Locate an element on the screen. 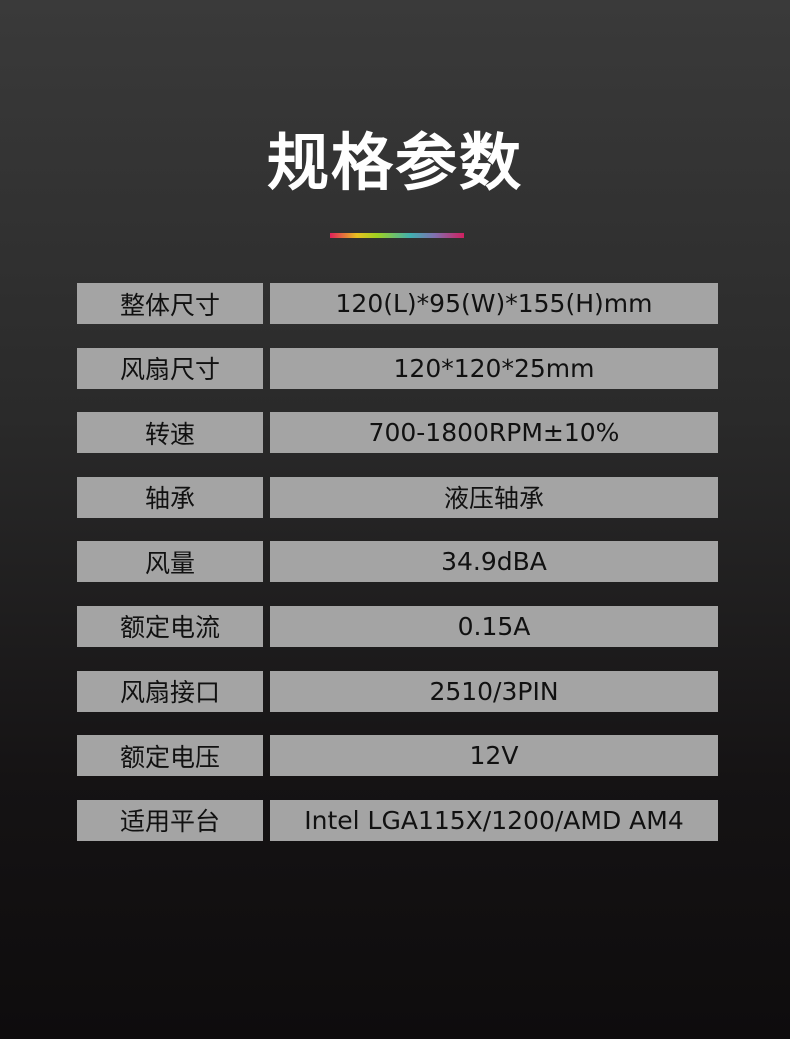 Image resolution: width=790 pixels, height=1039 pixels. spec-row: 适用平台 Intel LGA115X/1200/AMD AM4 is located at coordinates (397, 820).